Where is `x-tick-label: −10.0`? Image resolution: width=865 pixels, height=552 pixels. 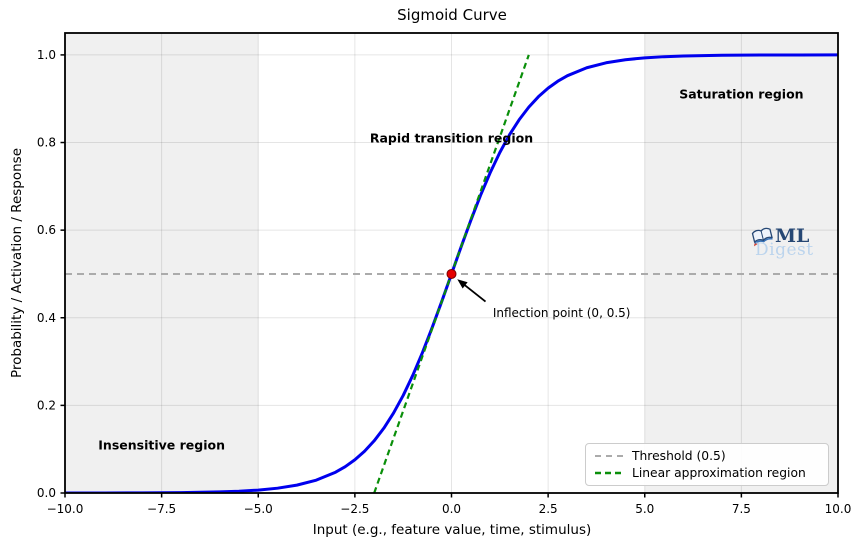 x-tick-label: −10.0 is located at coordinates (65, 509).